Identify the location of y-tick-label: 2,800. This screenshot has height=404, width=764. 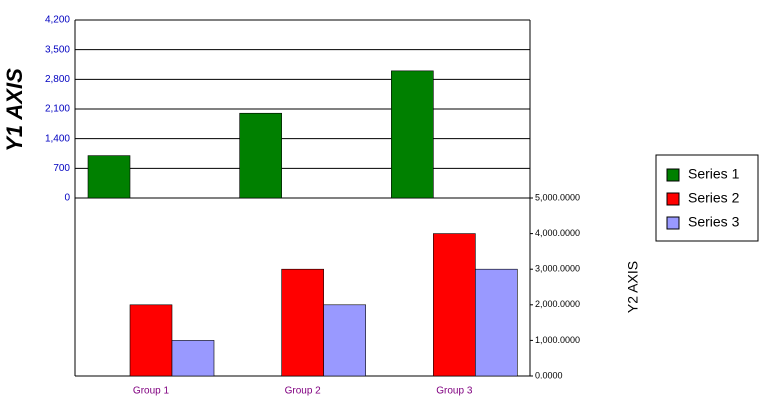
(57, 79).